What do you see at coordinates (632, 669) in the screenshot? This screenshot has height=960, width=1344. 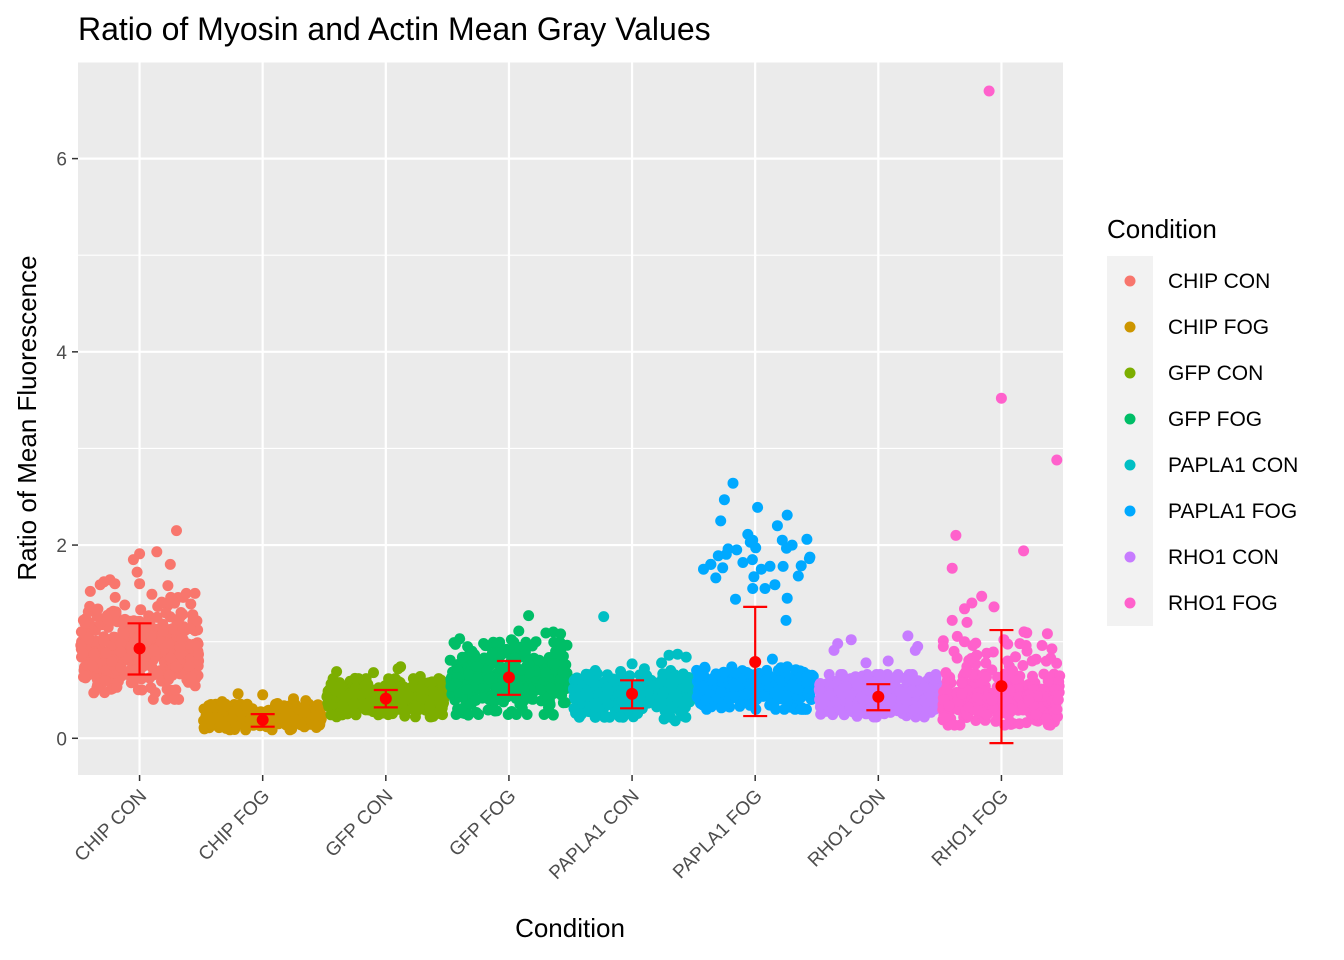 I see `series-papla1-con` at bounding box center [632, 669].